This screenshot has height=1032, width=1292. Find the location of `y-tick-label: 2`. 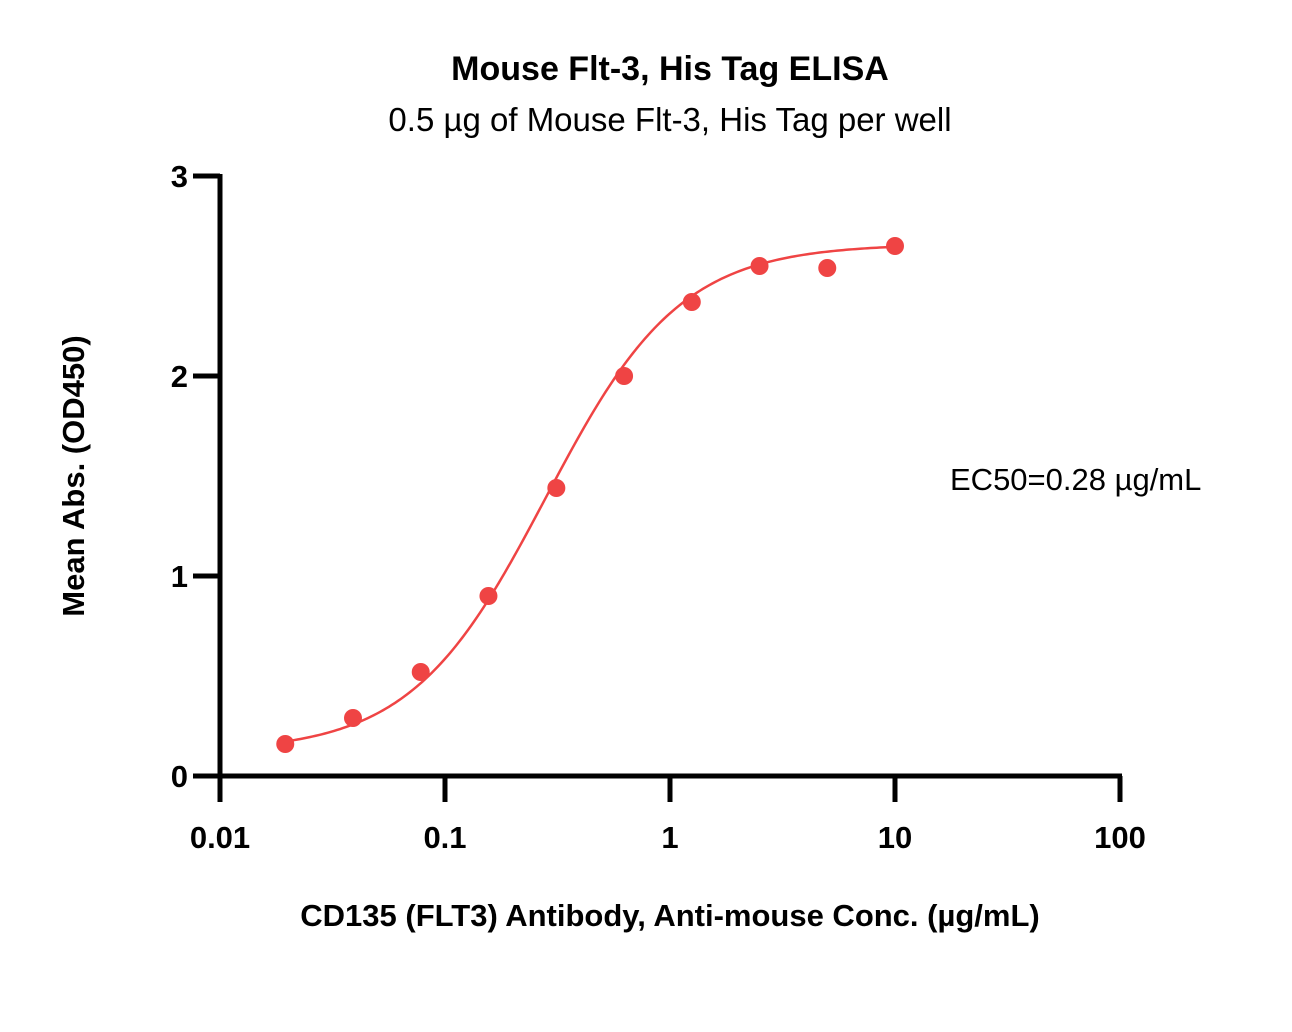

y-tick-label: 2 is located at coordinates (179, 376).